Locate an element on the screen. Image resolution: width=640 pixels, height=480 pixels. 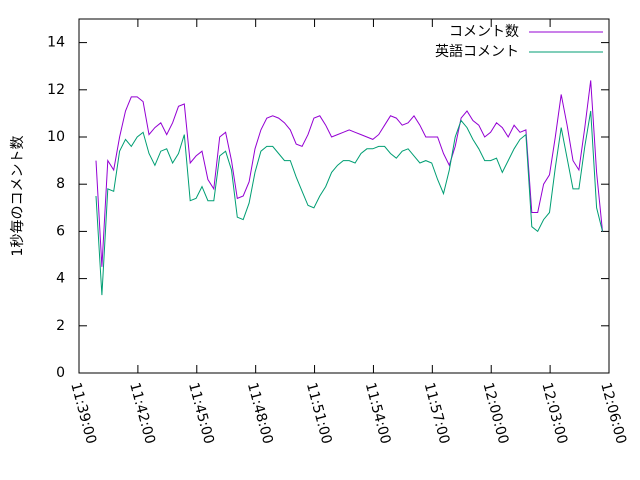
x-tick-label: 11:45:00 is located at coordinates (201, 413).